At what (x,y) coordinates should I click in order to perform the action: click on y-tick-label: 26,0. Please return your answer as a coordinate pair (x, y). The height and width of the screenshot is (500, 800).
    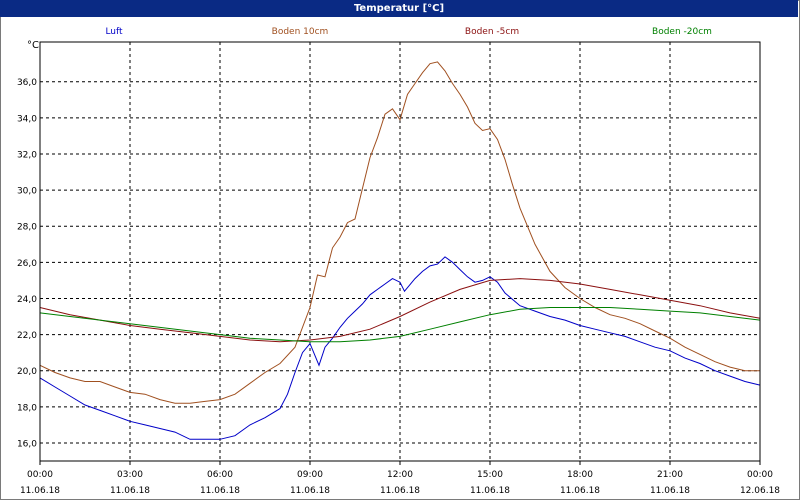
    Looking at the image, I should click on (27, 264).